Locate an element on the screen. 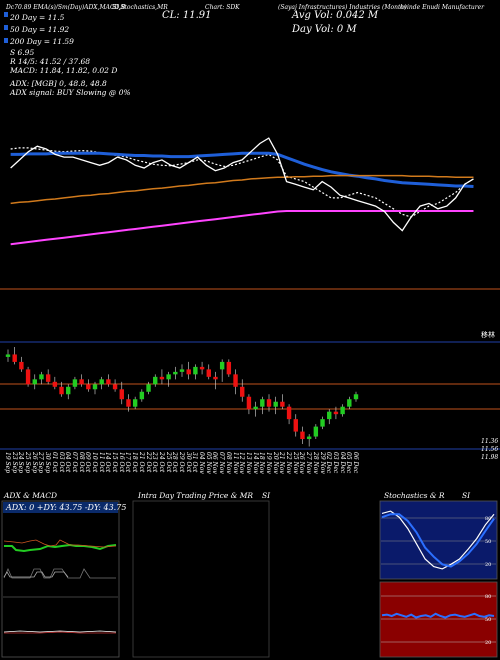 The height and width of the screenshot is (660, 500). stochastic-d-line is located at coordinates (438, 540).